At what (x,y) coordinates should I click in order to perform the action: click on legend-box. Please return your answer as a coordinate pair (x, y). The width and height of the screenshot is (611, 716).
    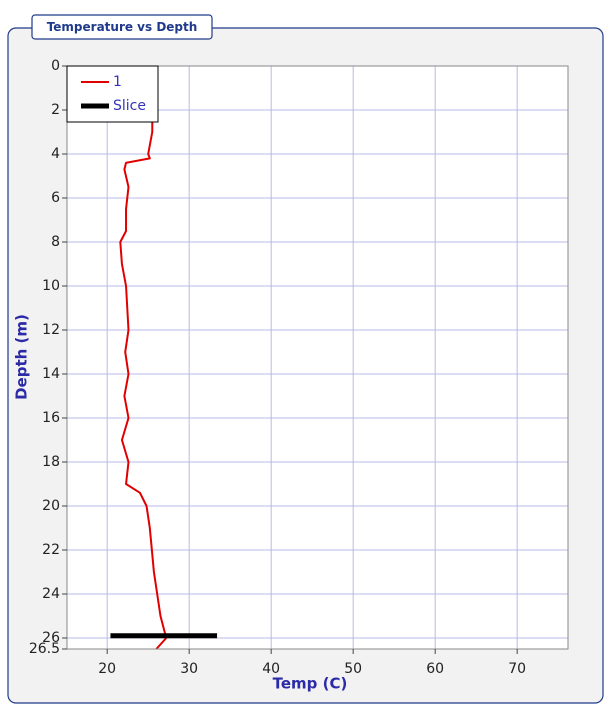
    Looking at the image, I should click on (112, 94).